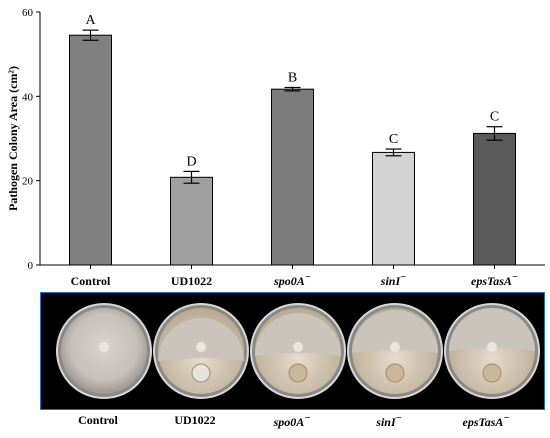  Describe the element at coordinates (31, 266) in the screenshot. I see `y-tick-label: 0` at that location.